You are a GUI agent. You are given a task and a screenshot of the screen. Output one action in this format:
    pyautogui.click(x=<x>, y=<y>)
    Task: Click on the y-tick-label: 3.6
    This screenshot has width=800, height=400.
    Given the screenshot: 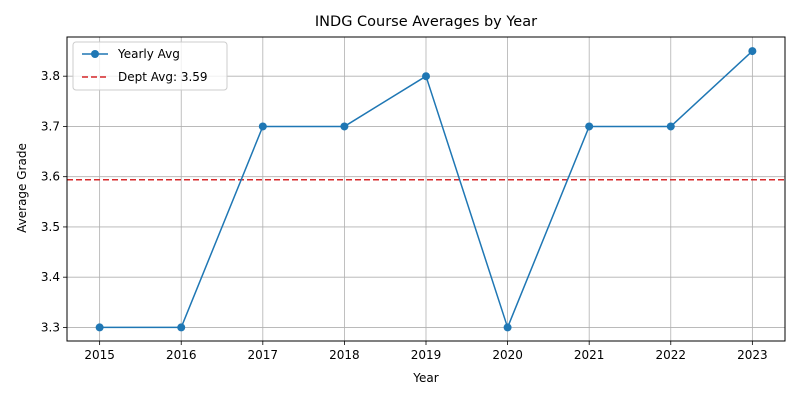 What is the action you would take?
    pyautogui.click(x=50, y=177)
    